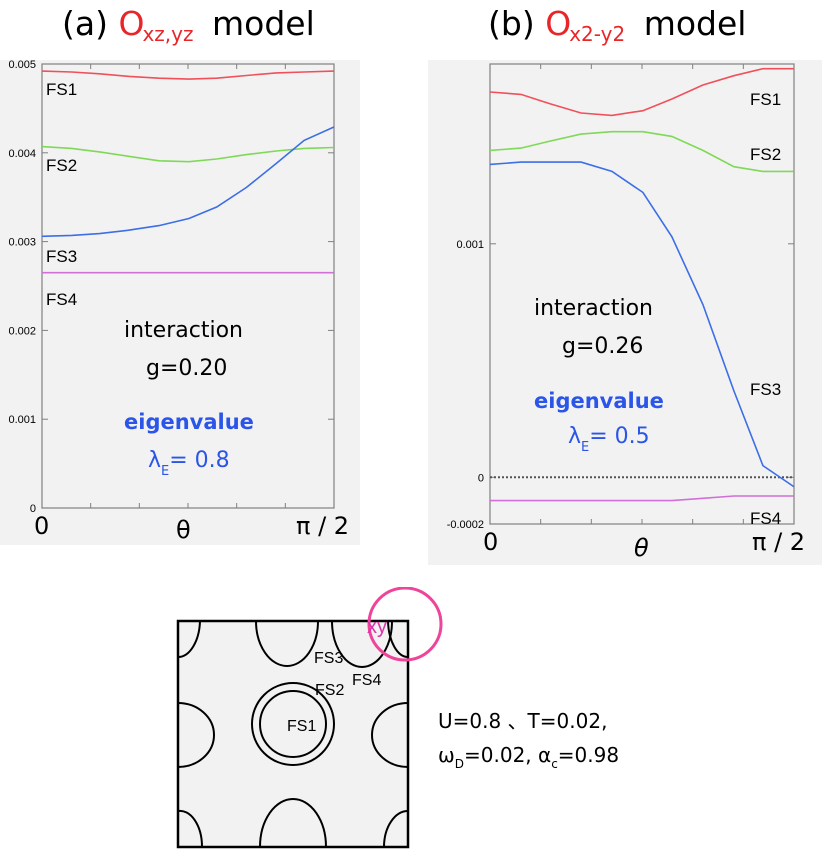 The height and width of the screenshot is (849, 822). What do you see at coordinates (511, 23) in the screenshot?
I see `panel-b-title-prefix: (b)` at bounding box center [511, 23].